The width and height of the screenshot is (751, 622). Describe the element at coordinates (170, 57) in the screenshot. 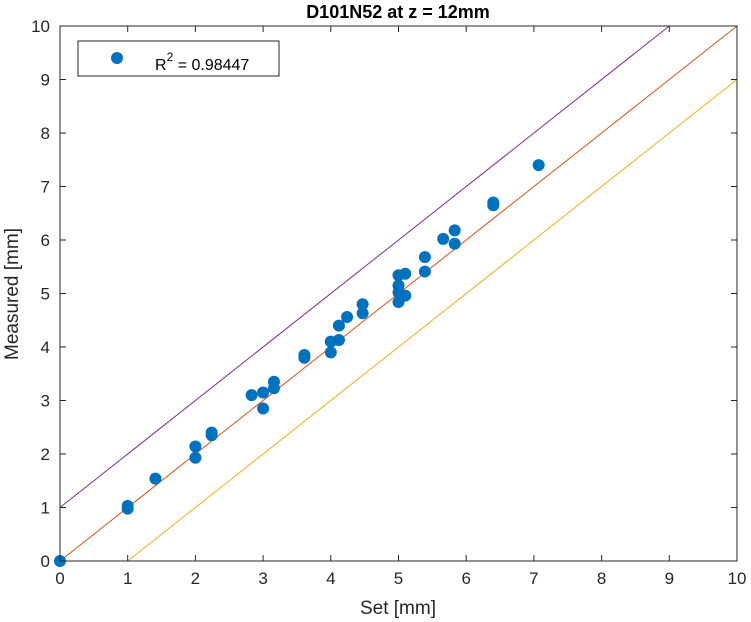

I see `legend-label-exponent: 2` at that location.